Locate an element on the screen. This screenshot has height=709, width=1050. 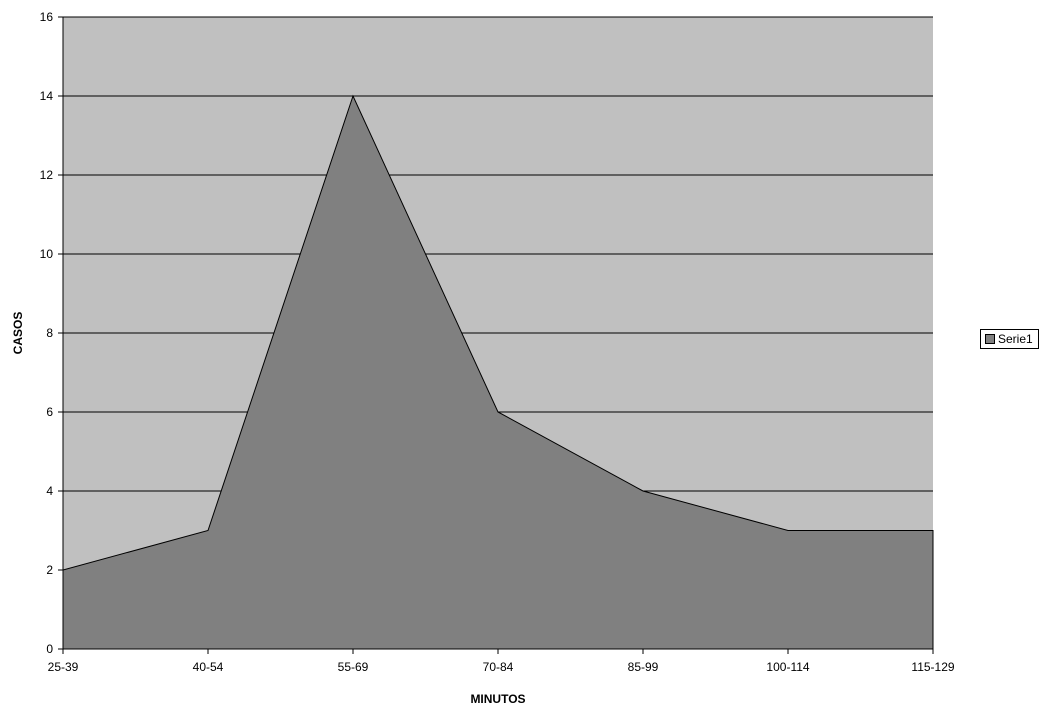
x-tick-label: 115-129 is located at coordinates (932, 667).